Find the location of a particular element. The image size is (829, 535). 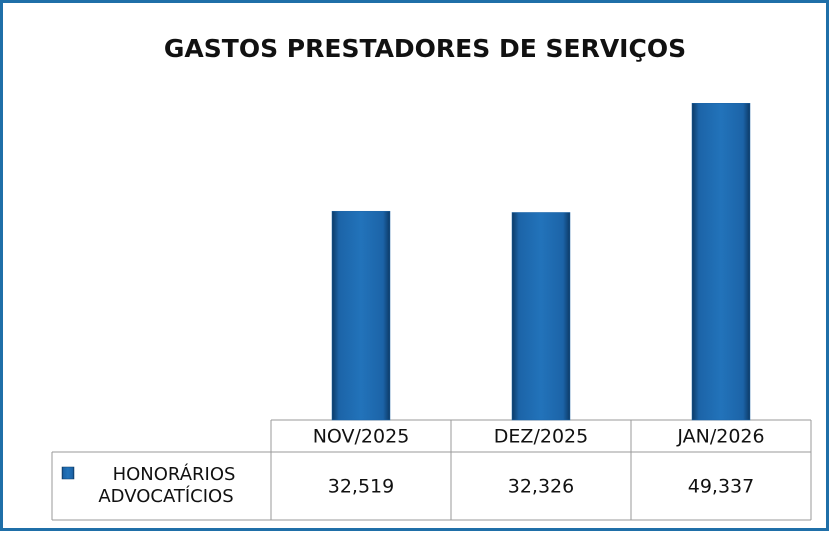

x-tick-label: NOV/2025 is located at coordinates (361, 437).